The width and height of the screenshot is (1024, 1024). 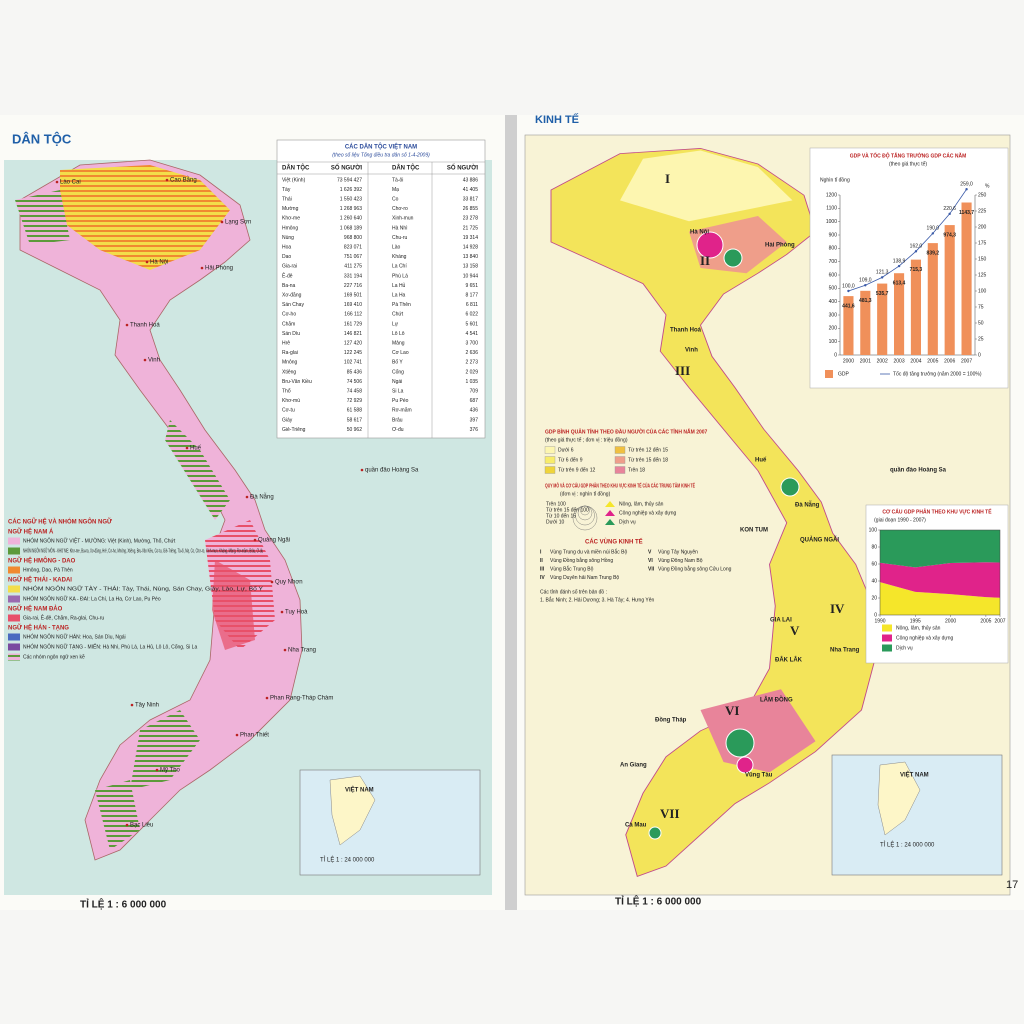 What do you see at coordinates (982, 243) in the screenshot?
I see `y2-tick-label: 175` at bounding box center [982, 243].